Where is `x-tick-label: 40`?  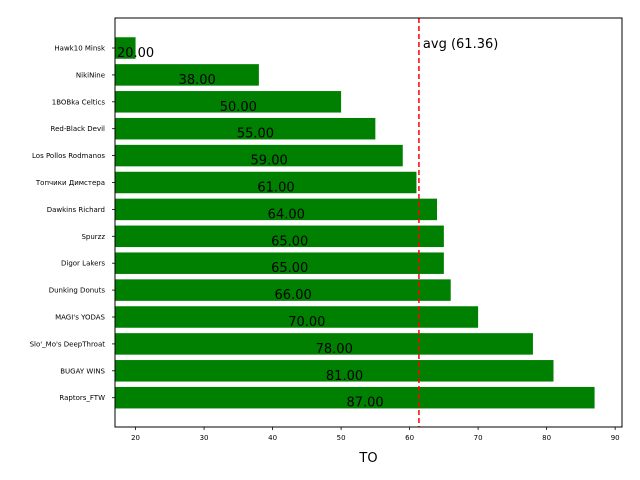
x-tick-label: 40 is located at coordinates (272, 438).